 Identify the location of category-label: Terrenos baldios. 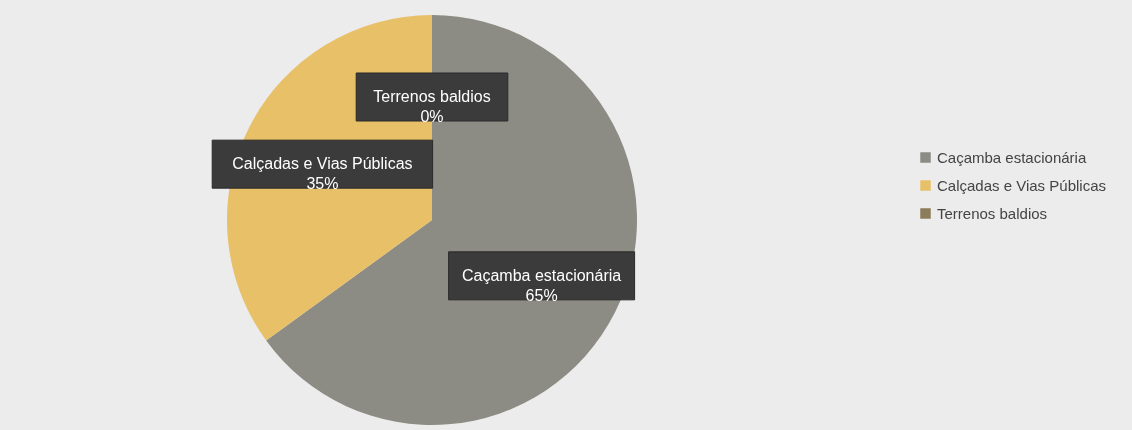
(432, 96).